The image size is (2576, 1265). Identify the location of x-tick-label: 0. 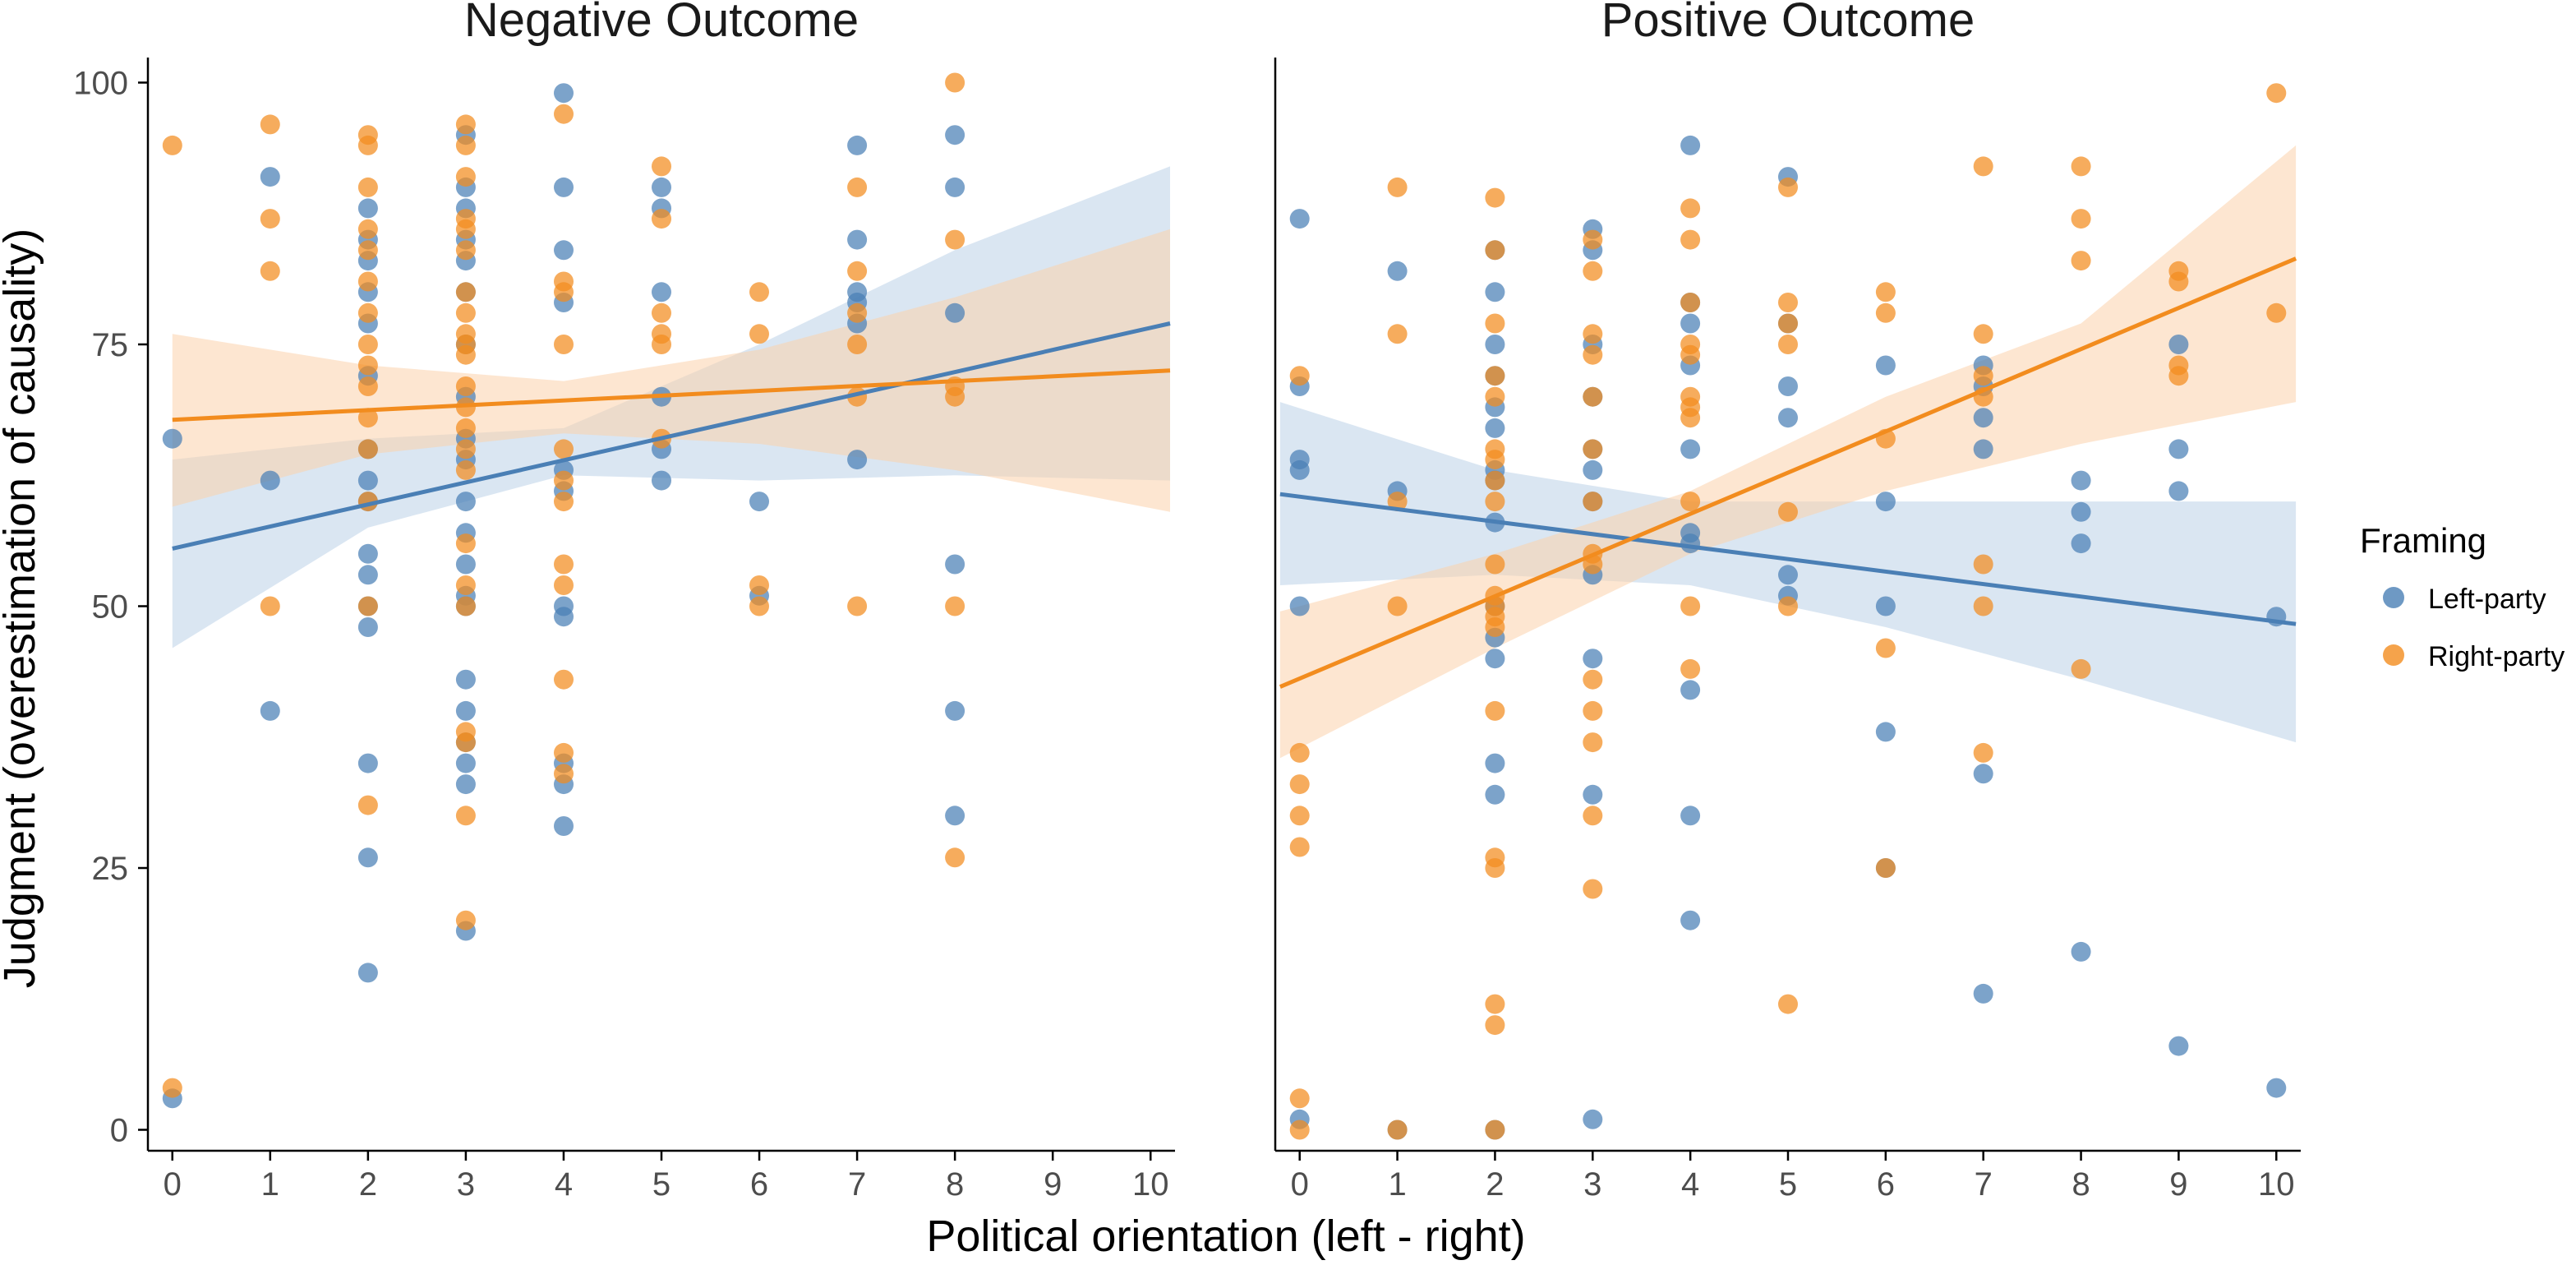
(173, 1185).